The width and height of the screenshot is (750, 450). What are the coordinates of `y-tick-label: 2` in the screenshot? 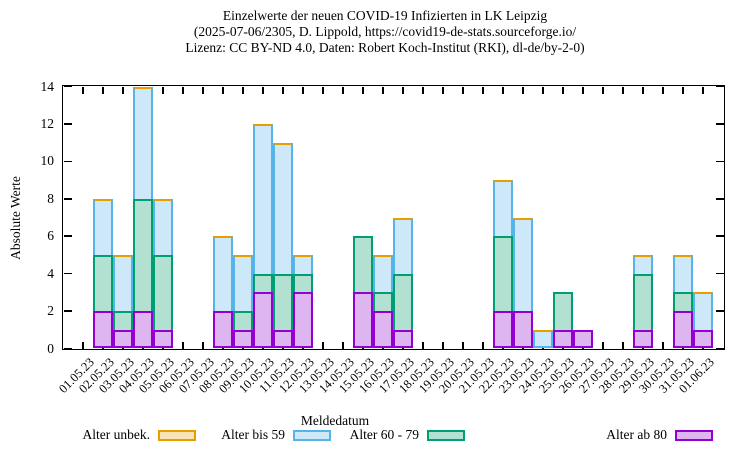 It's located at (50, 311).